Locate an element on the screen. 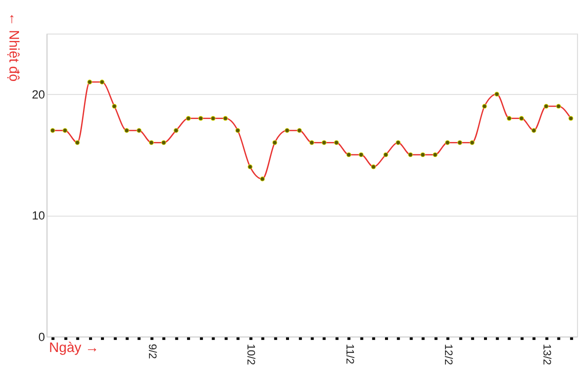 This screenshot has width=580, height=372. x-tick-label: 10/2 is located at coordinates (250, 355).